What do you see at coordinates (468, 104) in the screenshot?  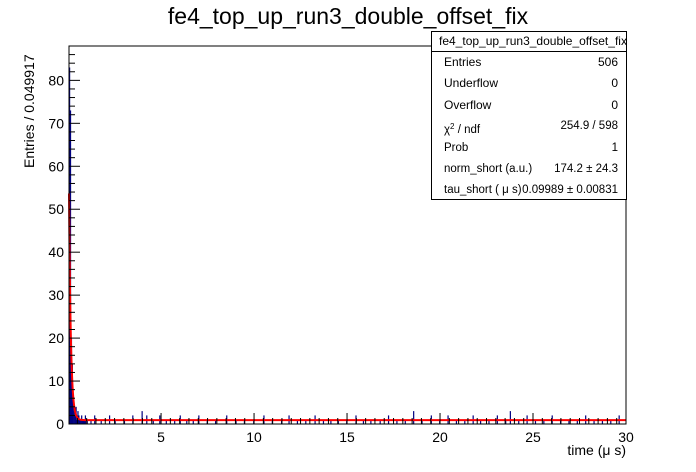 I see `stats-label: Overflow` at bounding box center [468, 104].